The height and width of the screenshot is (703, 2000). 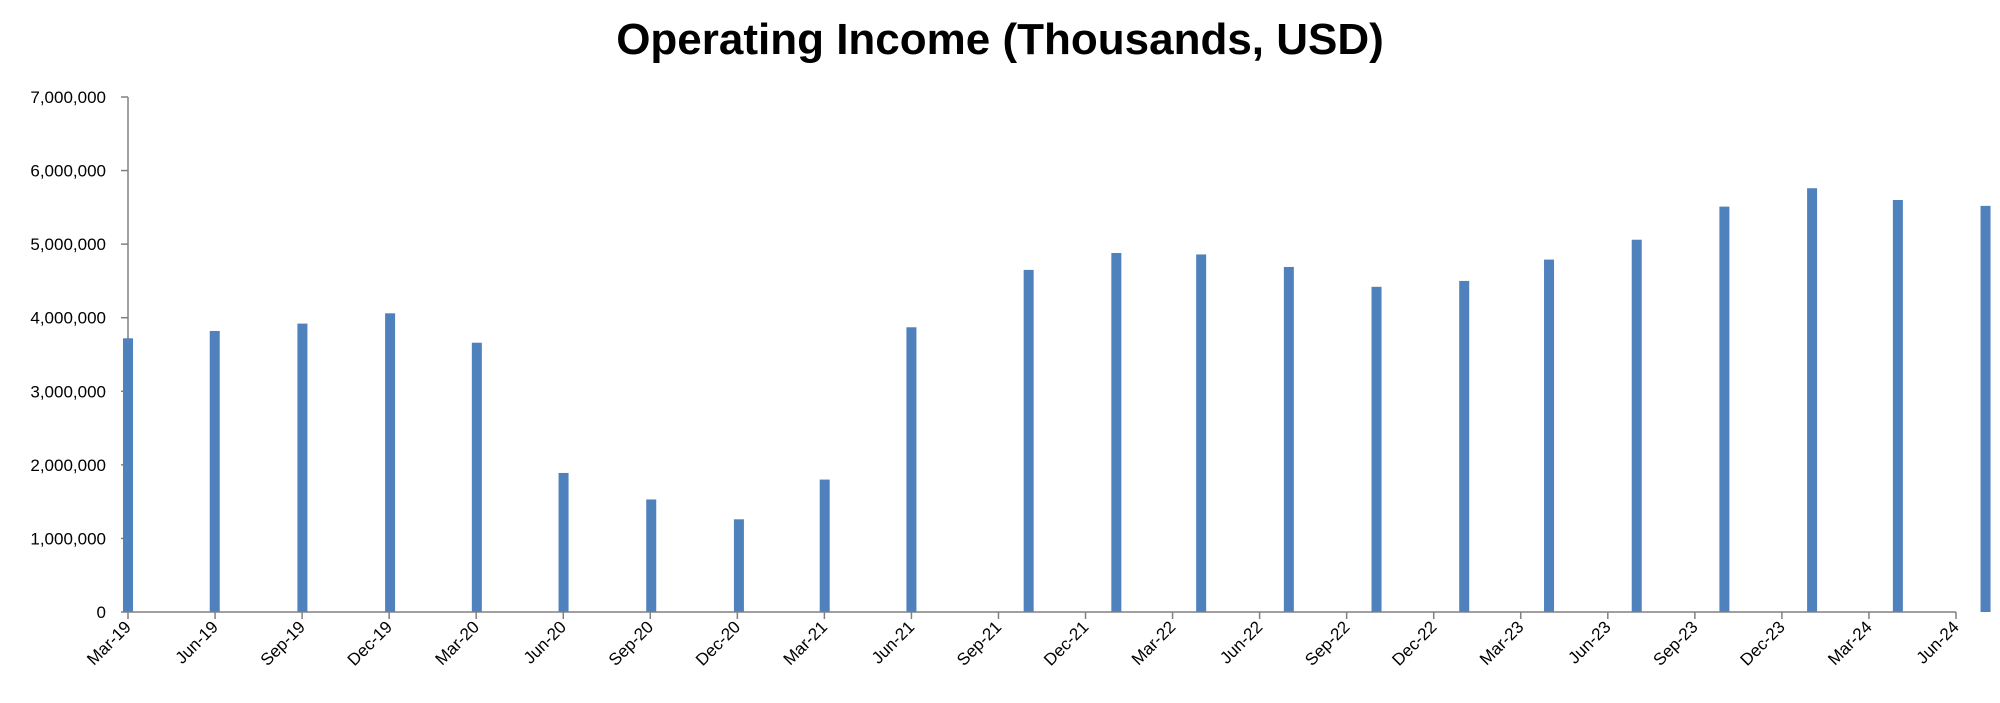 What do you see at coordinates (1502, 643) in the screenshot?
I see `x-tick-label: Mar-23` at bounding box center [1502, 643].